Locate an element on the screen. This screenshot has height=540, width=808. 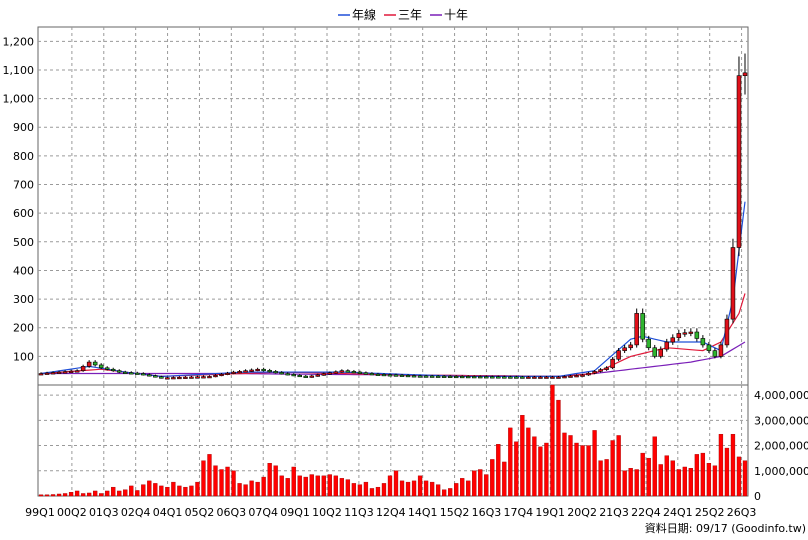
x-tick-label: 25Q2 is located at coordinates (710, 512).